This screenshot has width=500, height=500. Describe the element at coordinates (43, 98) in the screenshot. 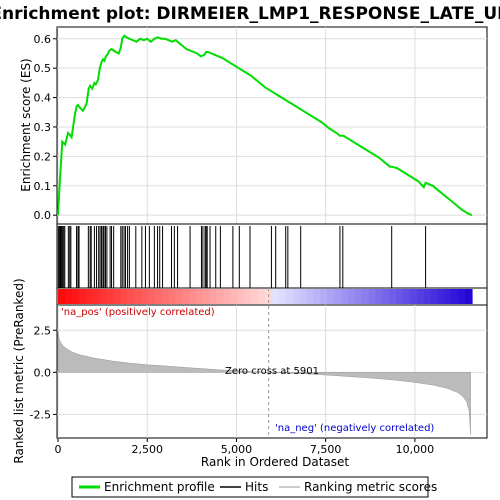

I see `es-tick-label: 0.4` at that location.